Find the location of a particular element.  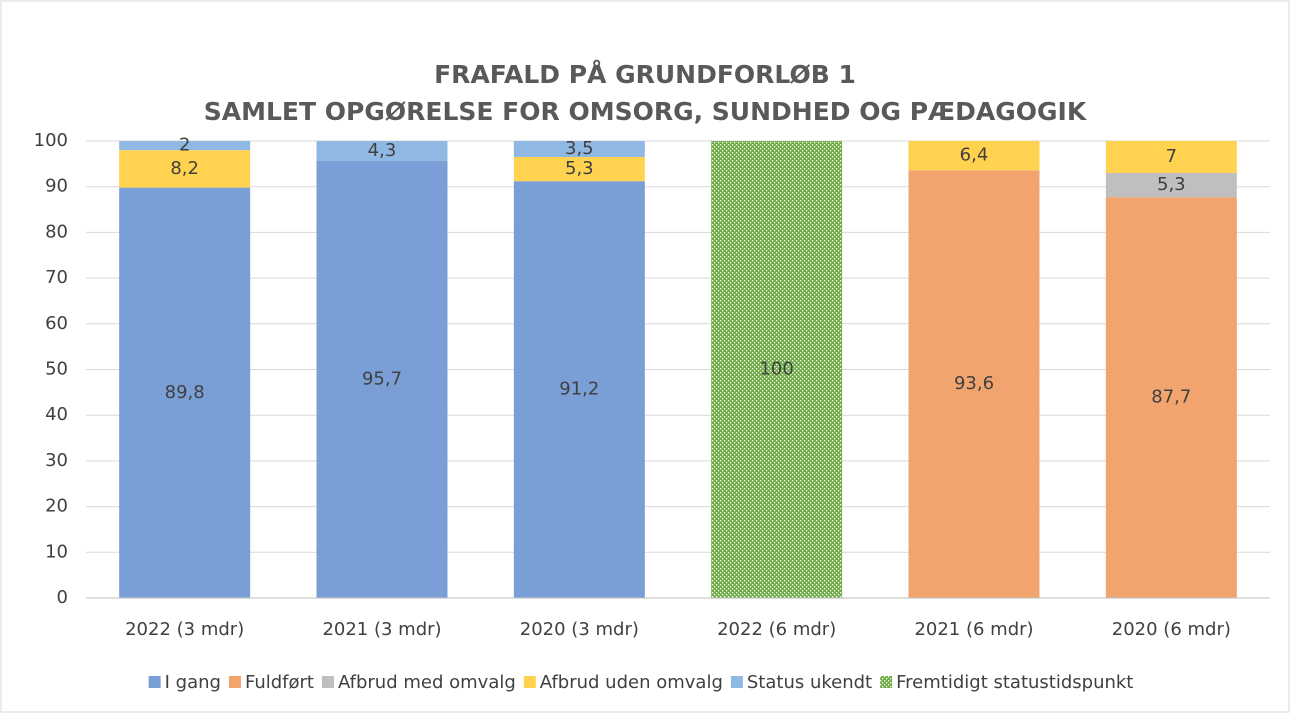

data-label: 2 is located at coordinates (184, 145).